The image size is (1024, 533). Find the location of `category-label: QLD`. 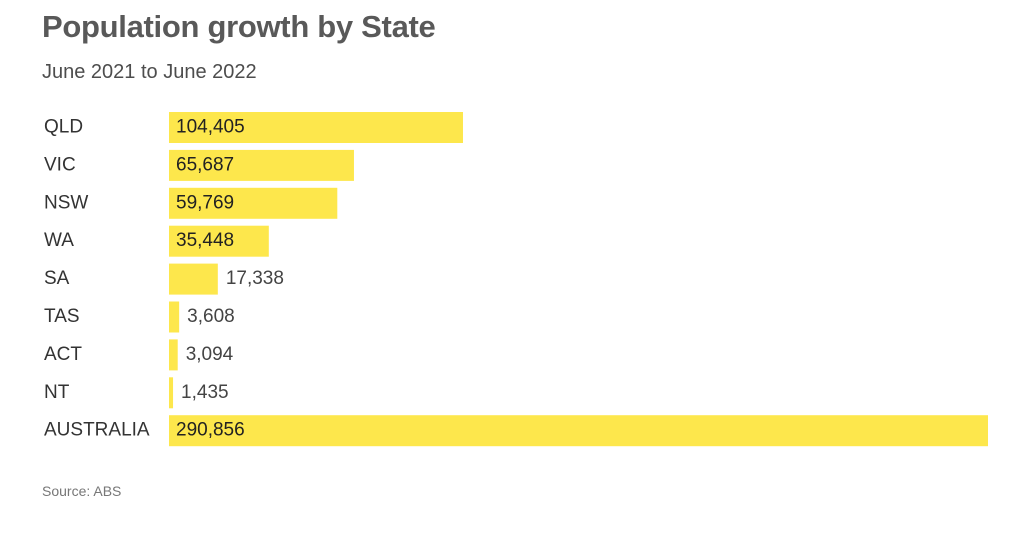

category-label: QLD is located at coordinates (63, 127).